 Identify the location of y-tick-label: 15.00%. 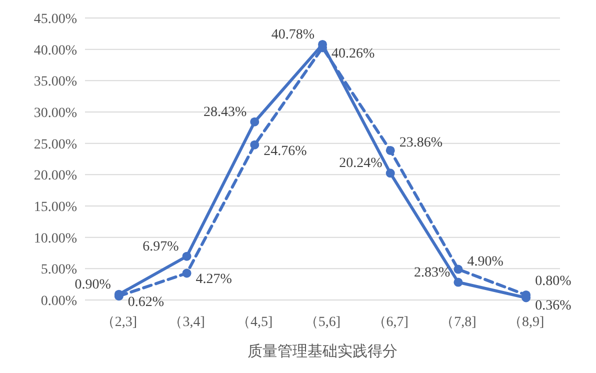
(56, 207).